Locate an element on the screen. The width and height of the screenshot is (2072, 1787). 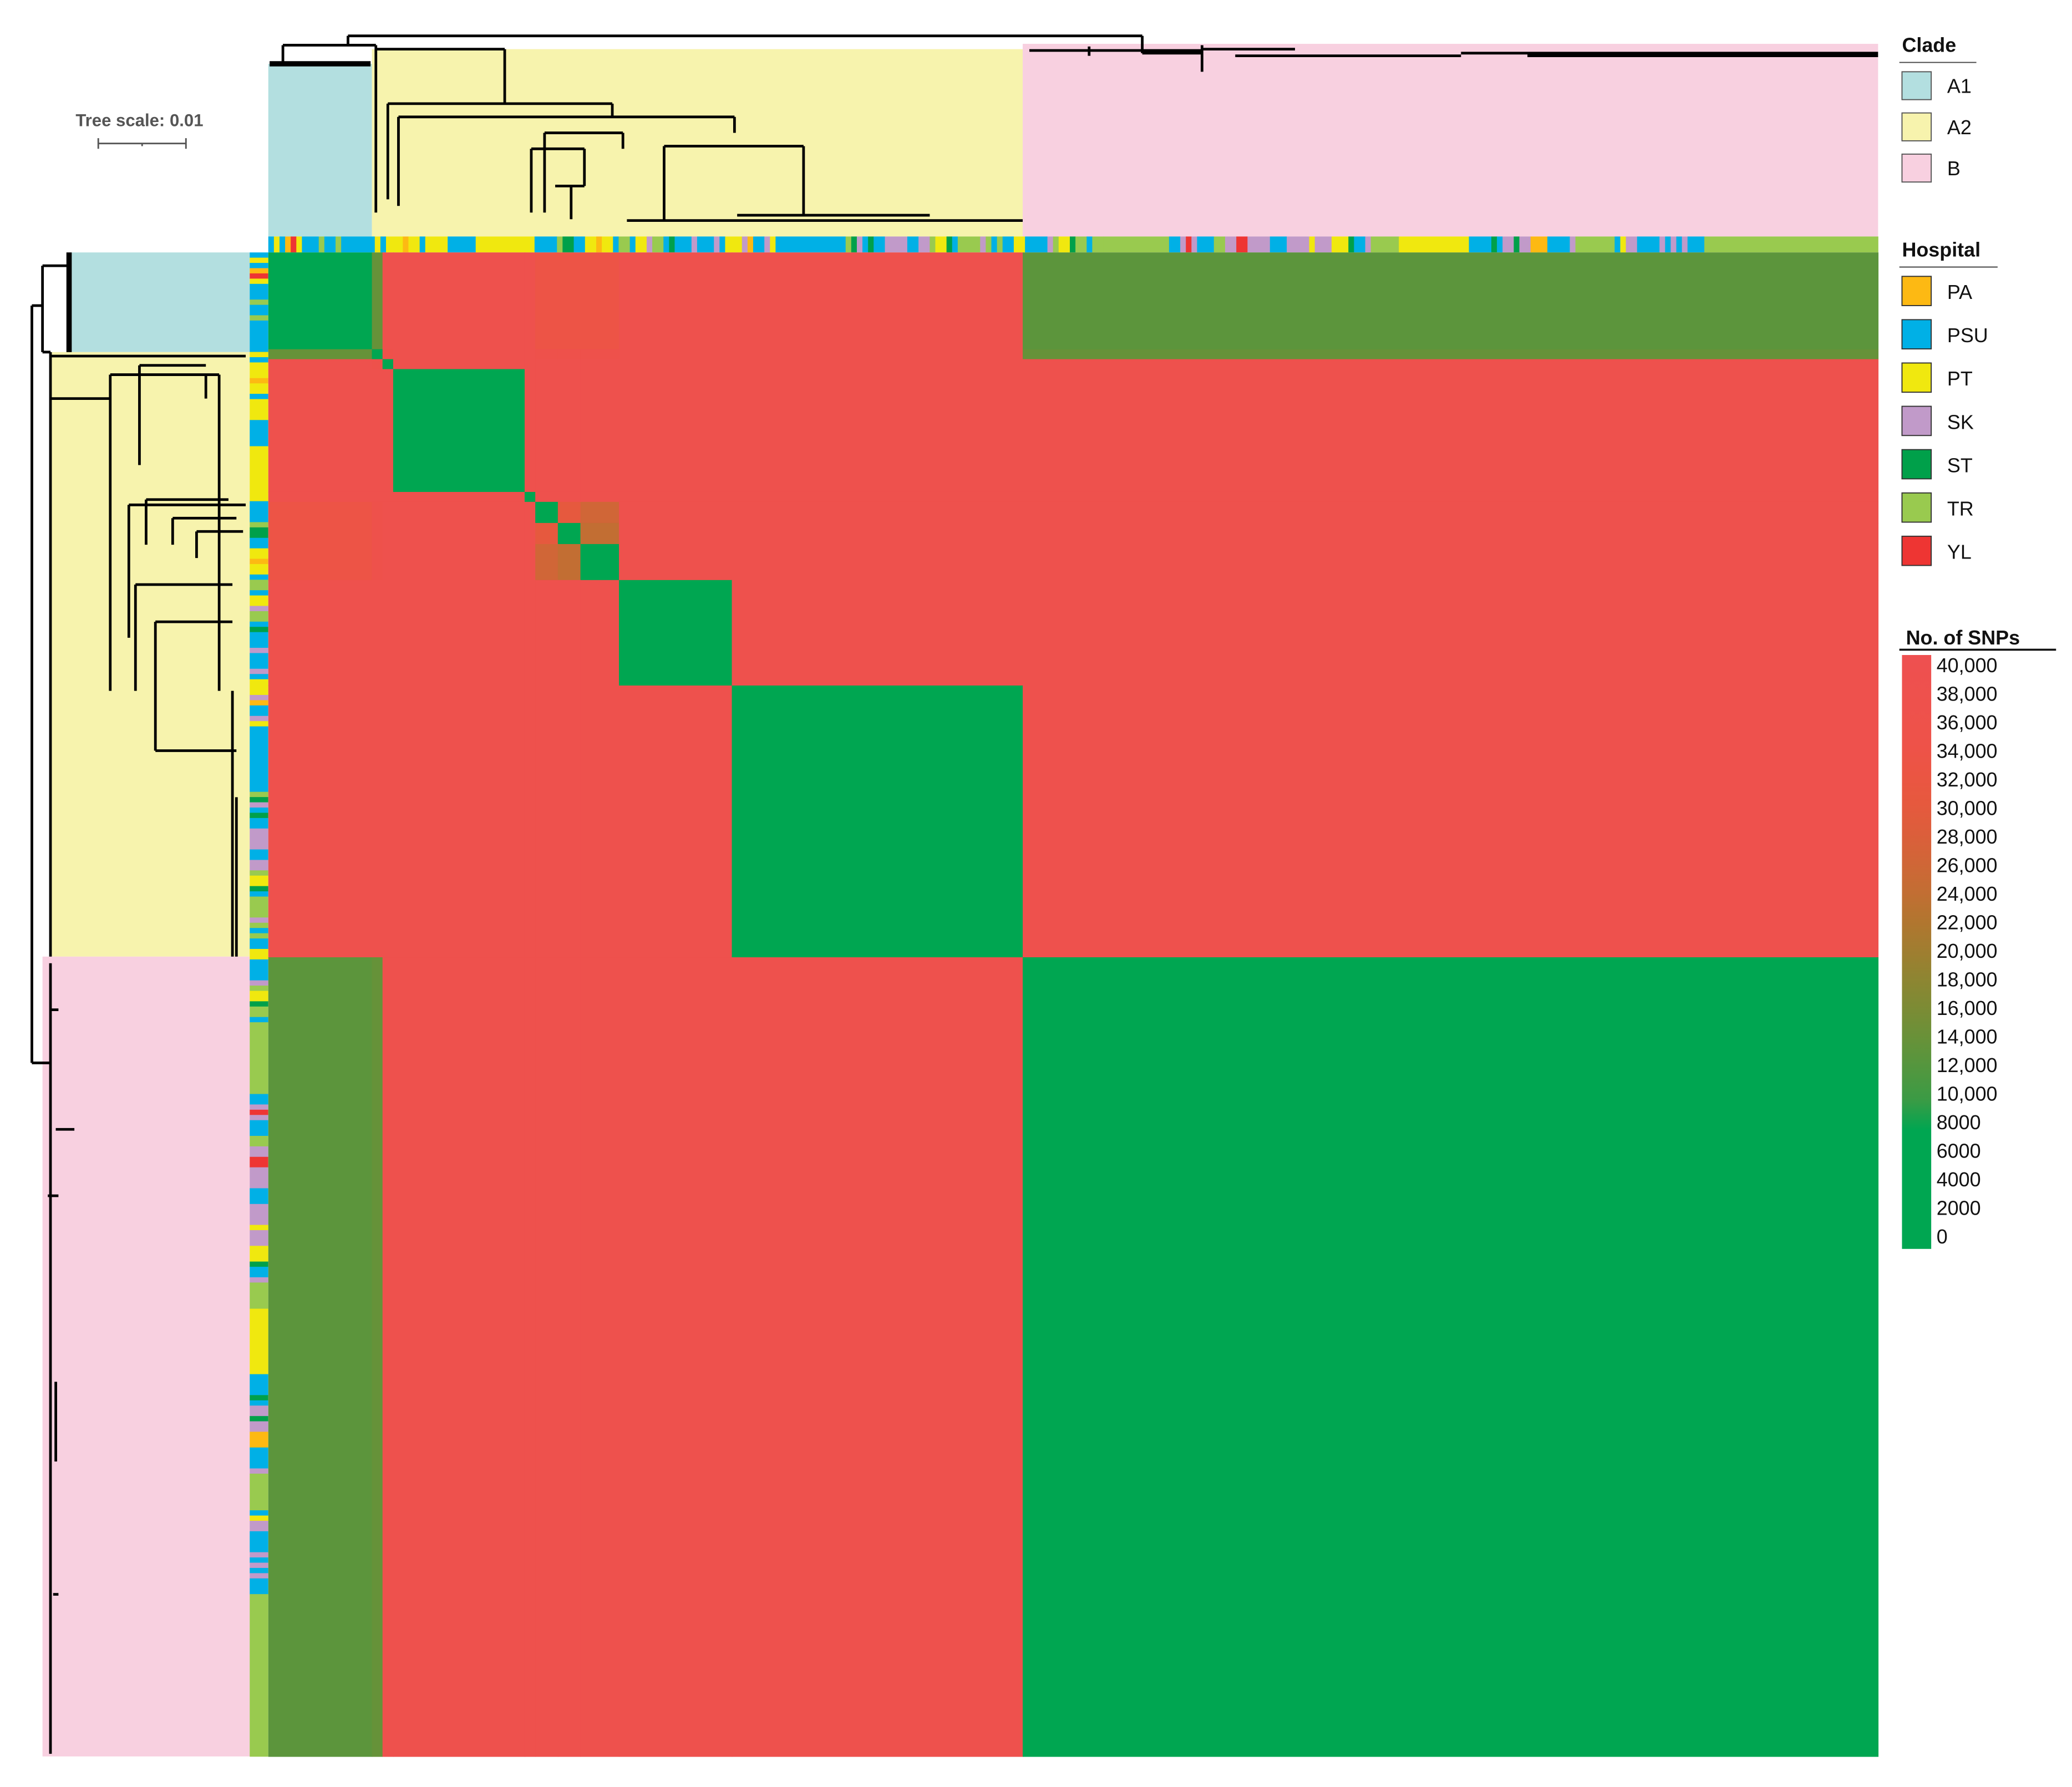
snp-tick-label: 38,000 is located at coordinates (1967, 694).